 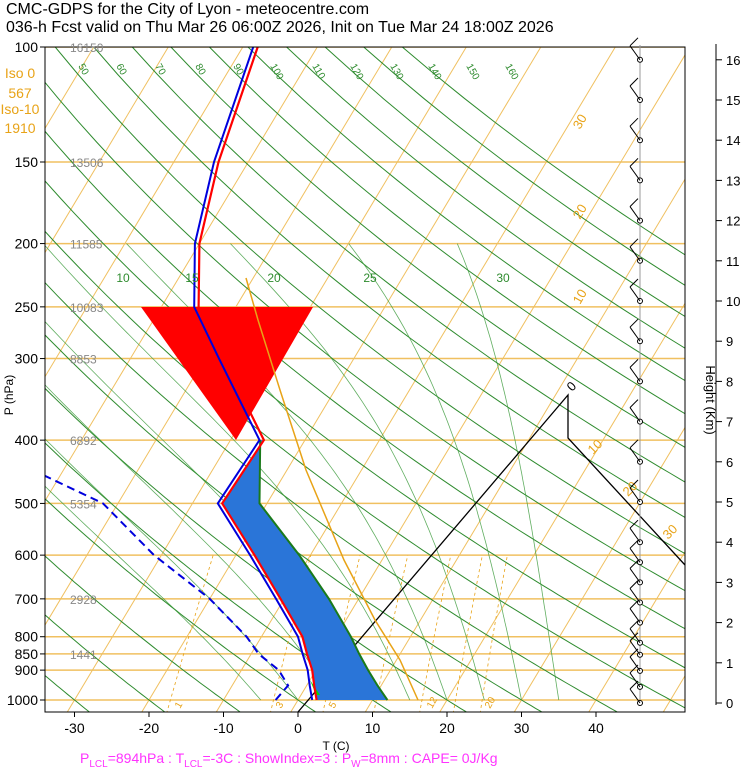 What do you see at coordinates (27, 670) in the screenshot?
I see `pressure-tick-label: 900` at bounding box center [27, 670].